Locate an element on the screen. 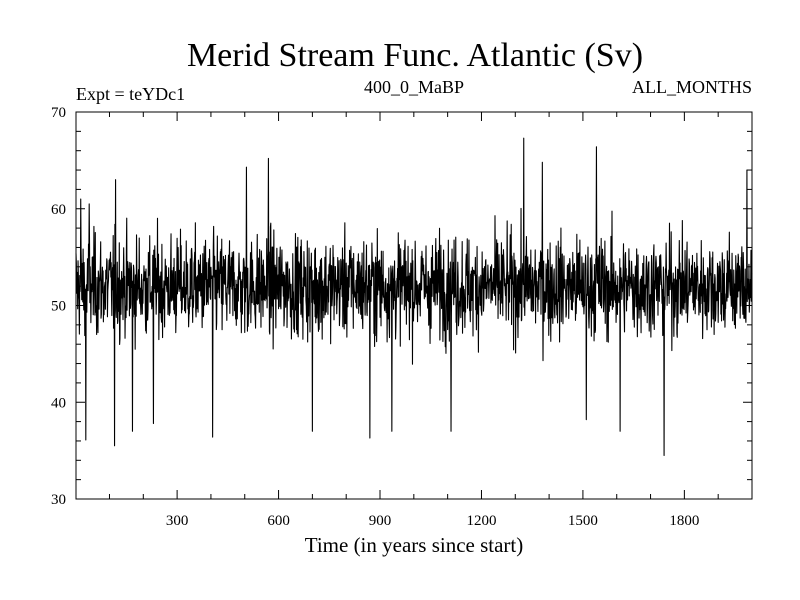 The image size is (800, 600). x-axis-label: Time (in years since start) is located at coordinates (414, 545).